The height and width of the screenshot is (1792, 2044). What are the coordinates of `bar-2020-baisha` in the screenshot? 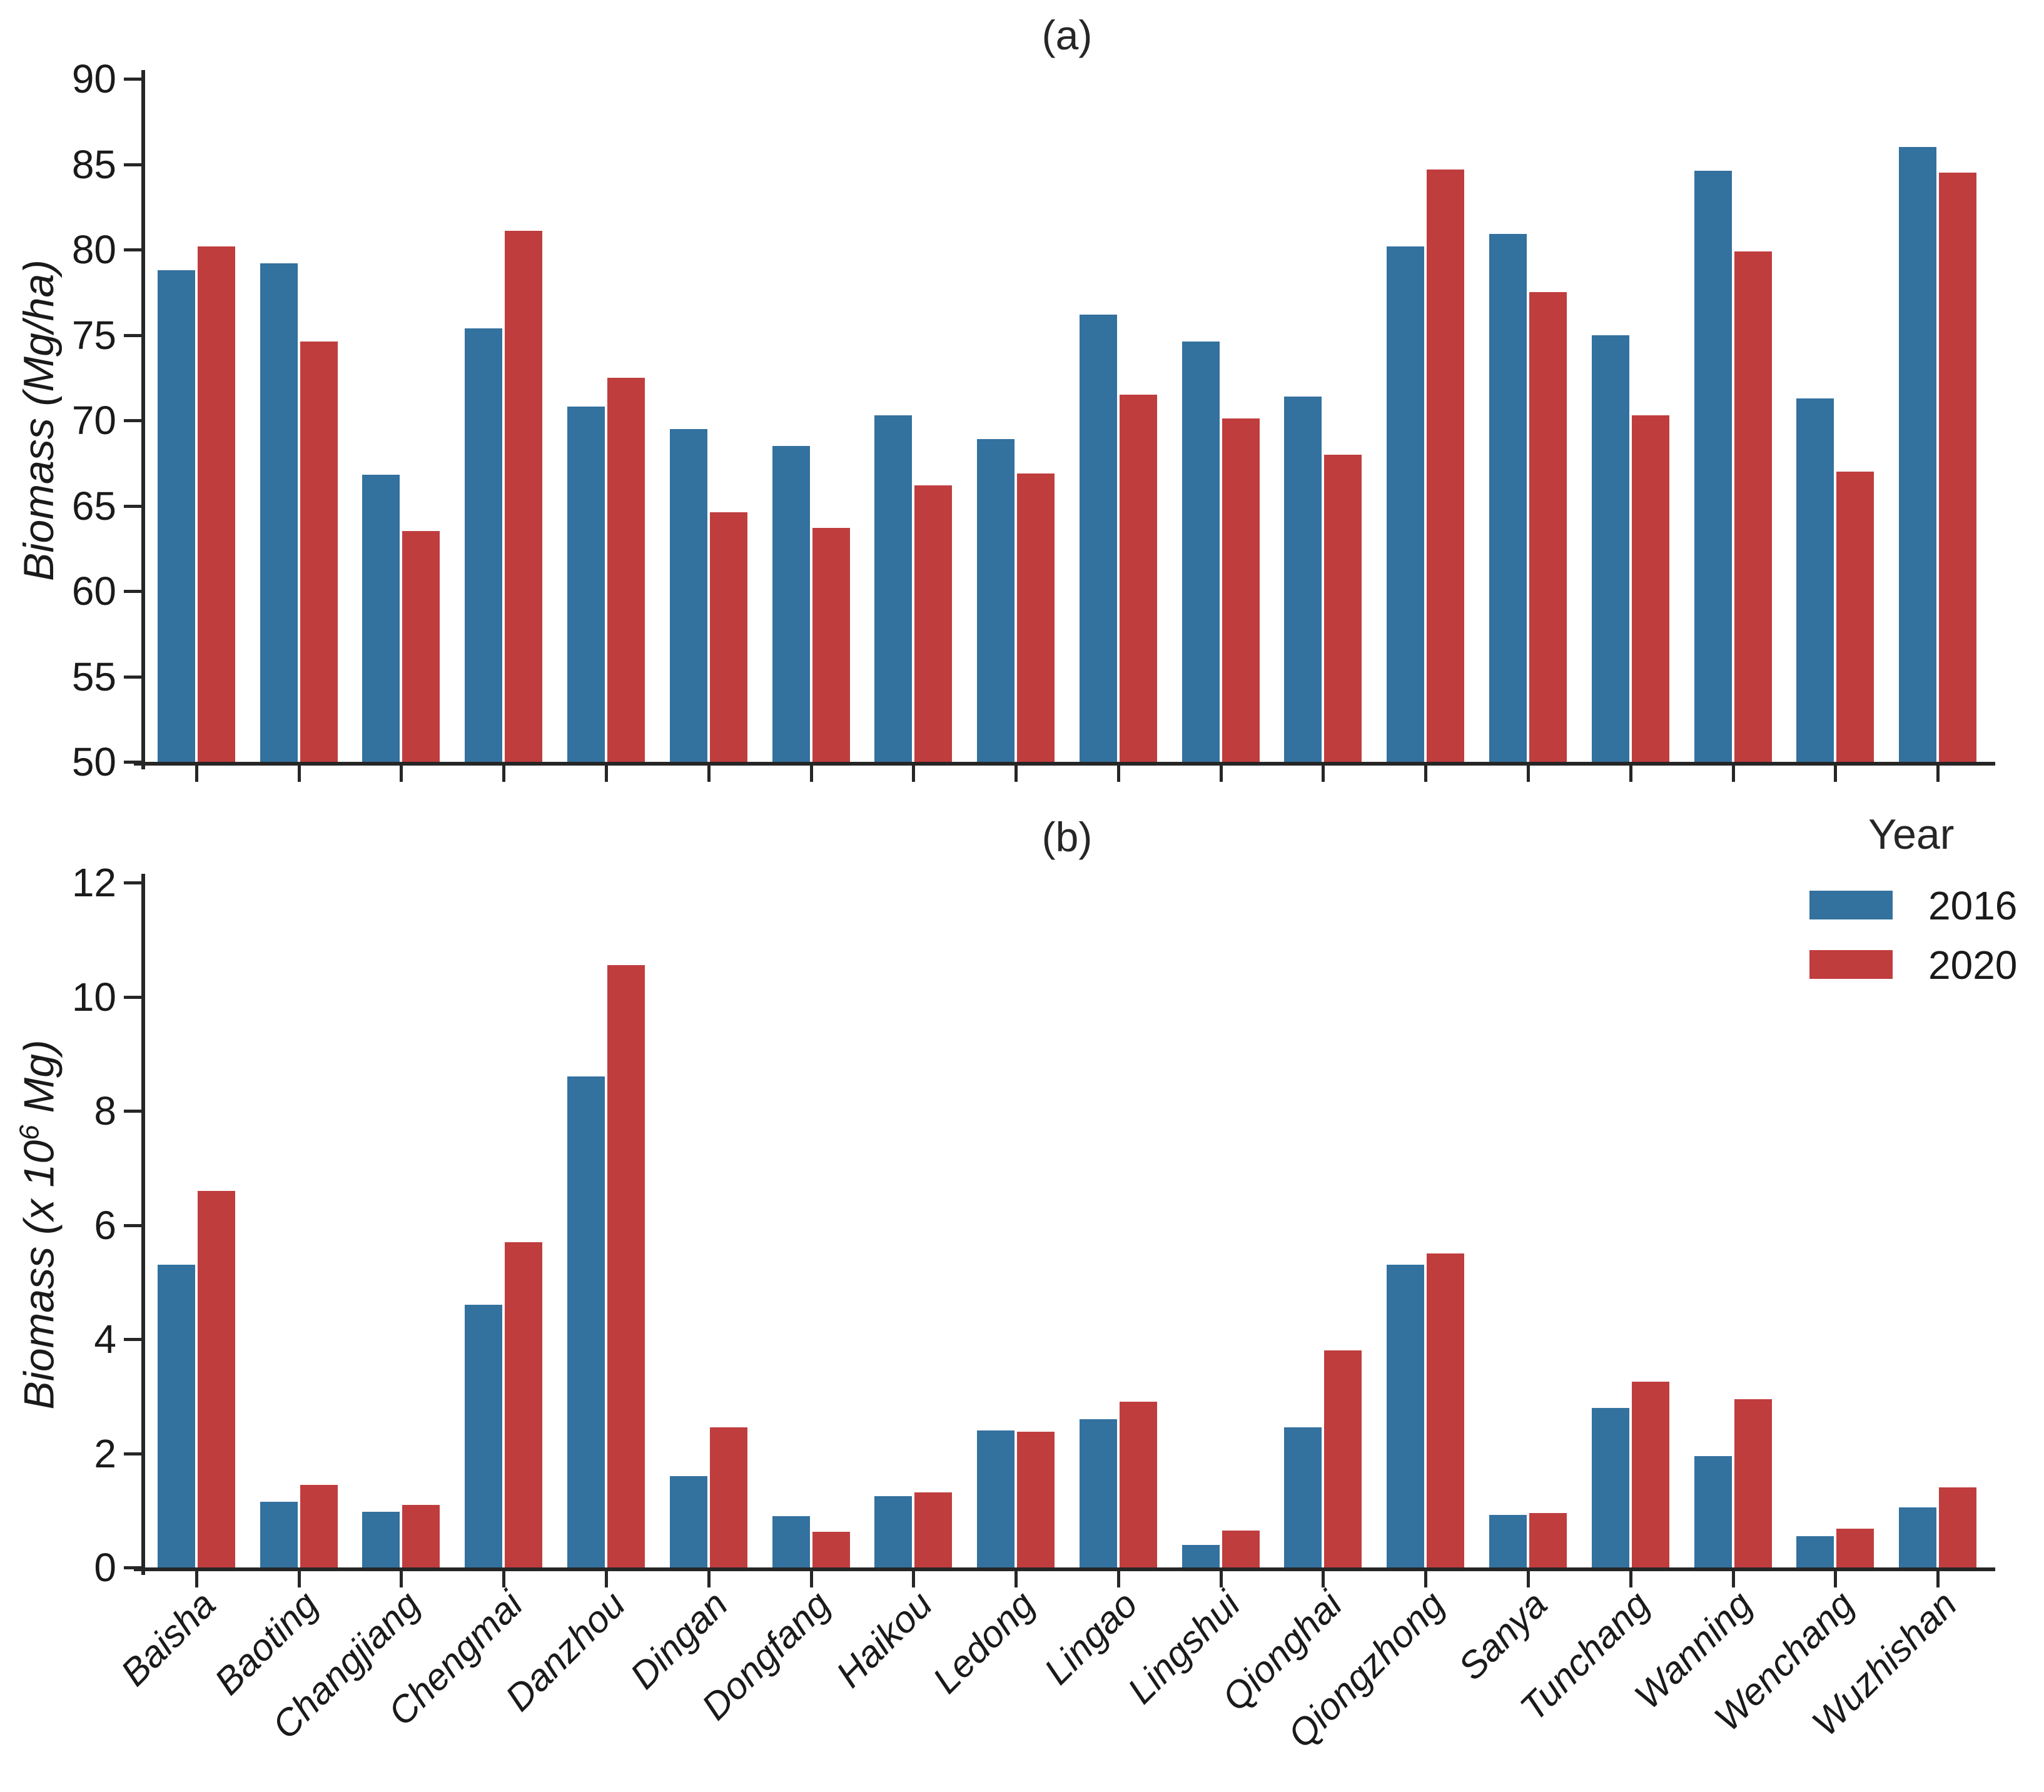 It's located at (216, 504).